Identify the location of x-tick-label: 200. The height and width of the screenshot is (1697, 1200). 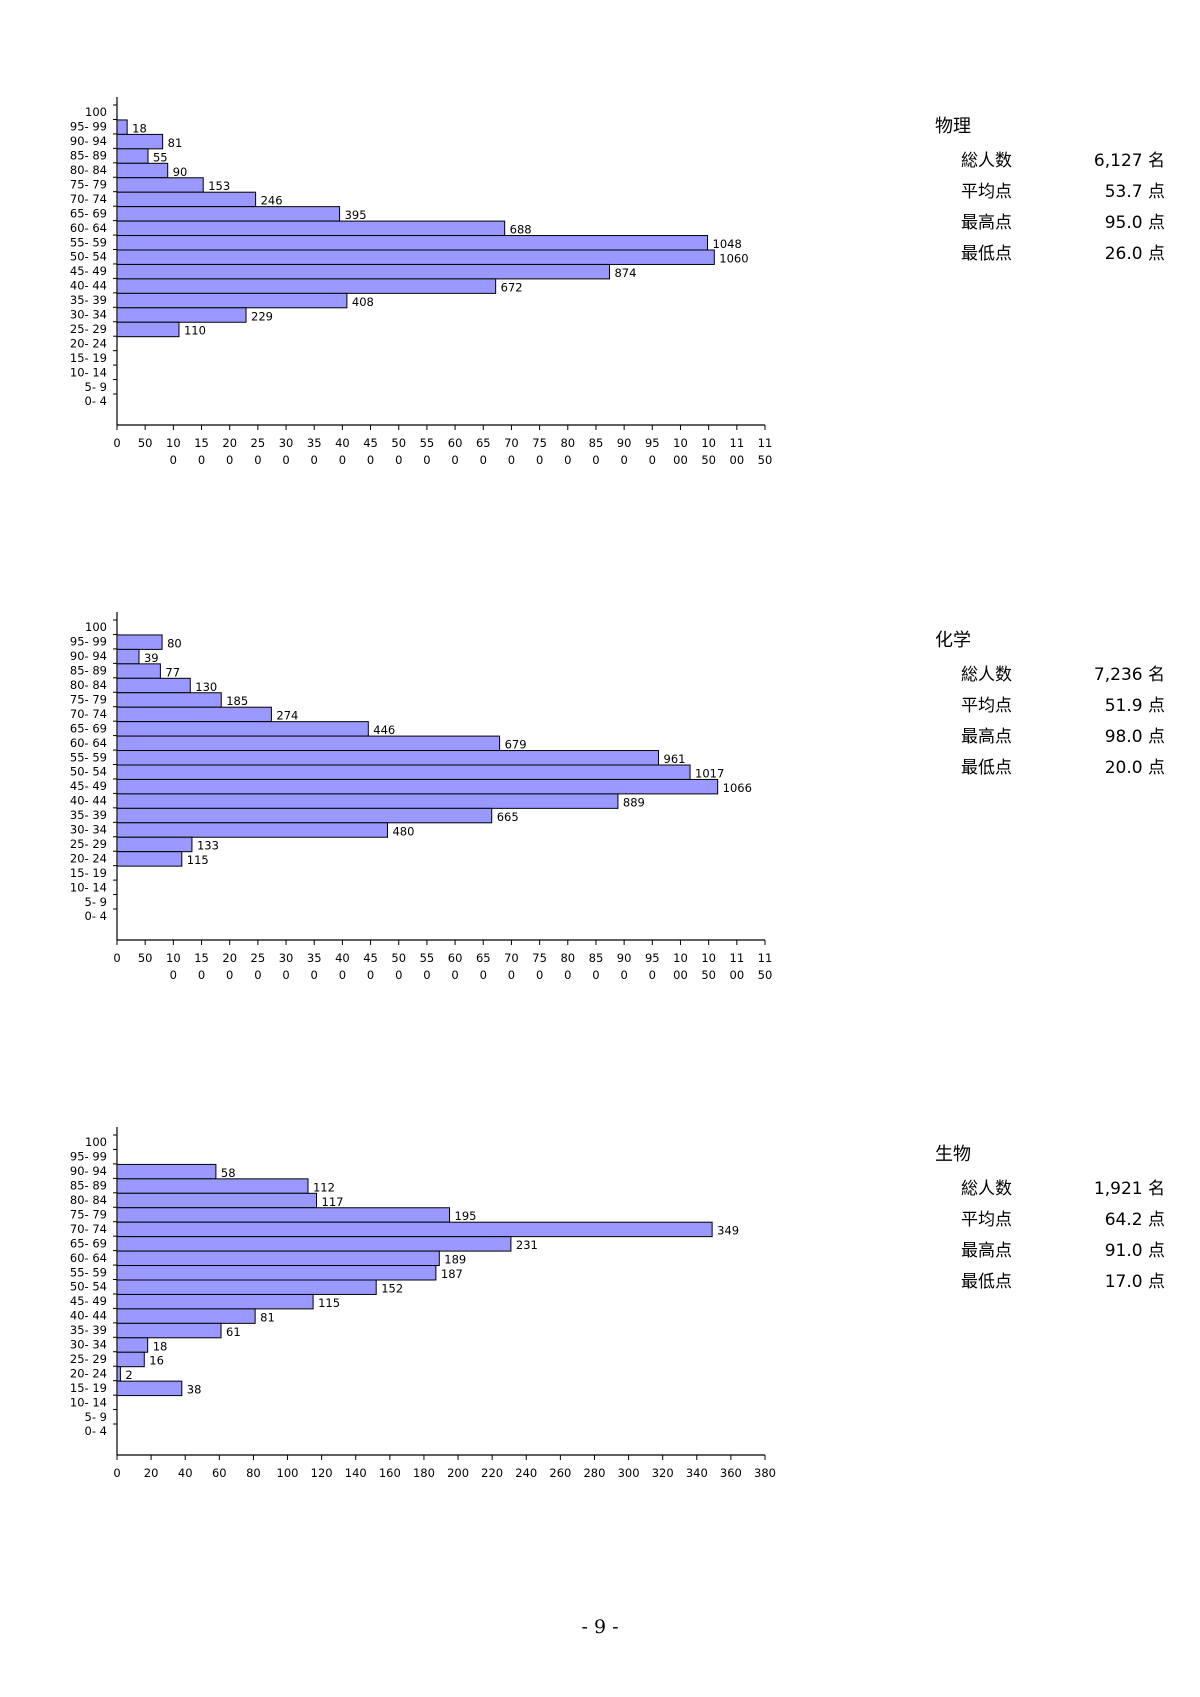
(458, 1473).